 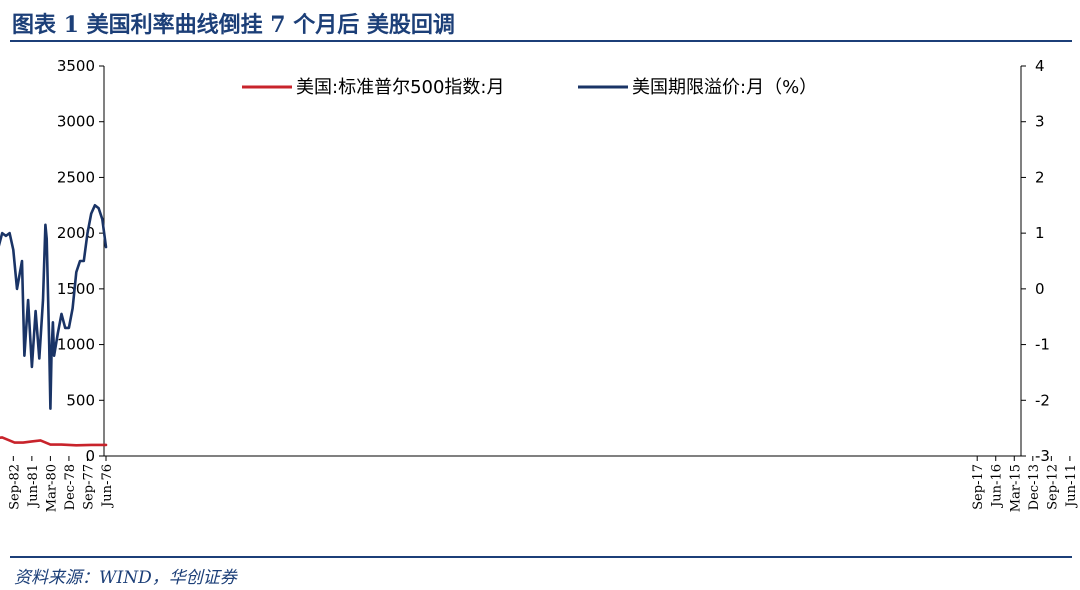 I want to click on right-tick-label: 3, so click(x=1040, y=122).